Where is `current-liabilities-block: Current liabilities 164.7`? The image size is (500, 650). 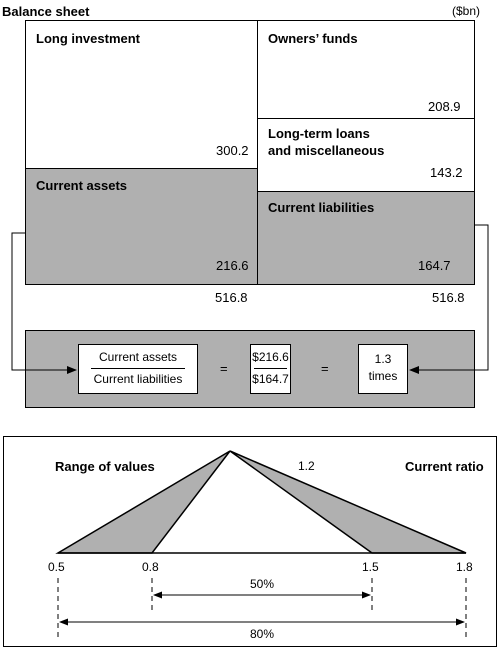 current-liabilities-block: Current liabilities 164.7 is located at coordinates (366, 238).